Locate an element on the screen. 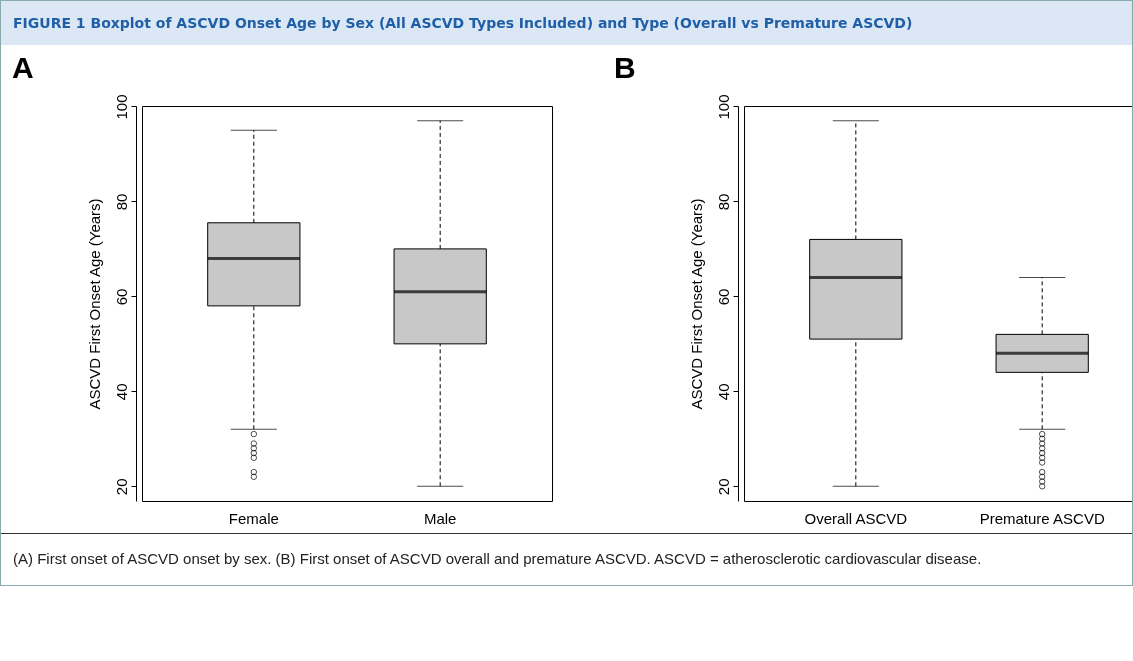  caption: FIGURE 1 Boxplot of ASCVD Onset Age by Sex (All ASCVD Types Included) and Type (Overall vs Premature ASCVD) is located at coordinates (566, 23).